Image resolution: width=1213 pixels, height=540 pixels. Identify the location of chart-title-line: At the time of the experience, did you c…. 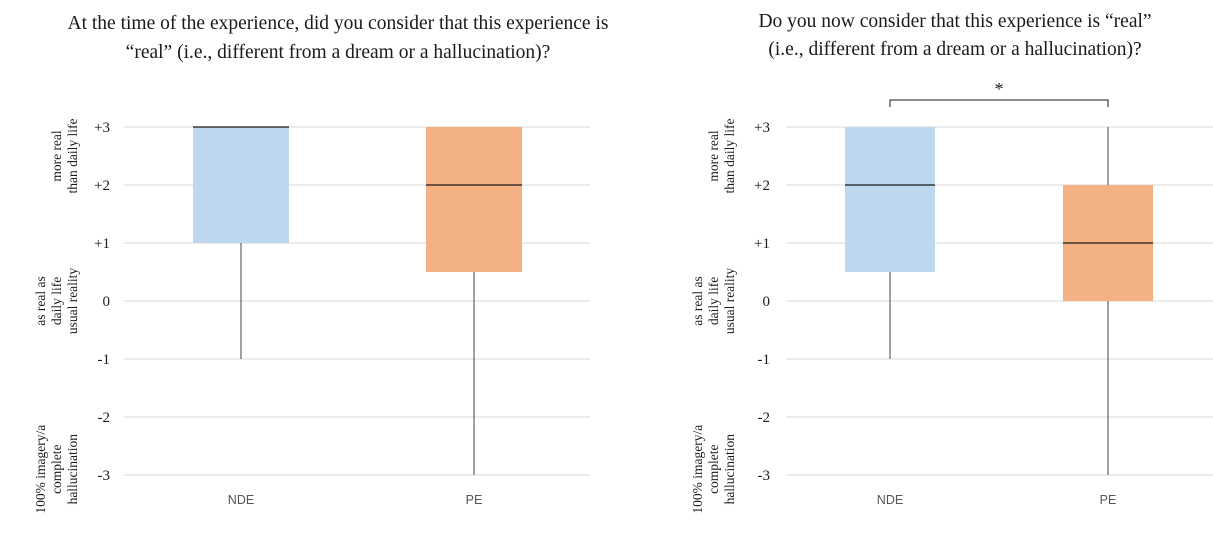
(338, 23).